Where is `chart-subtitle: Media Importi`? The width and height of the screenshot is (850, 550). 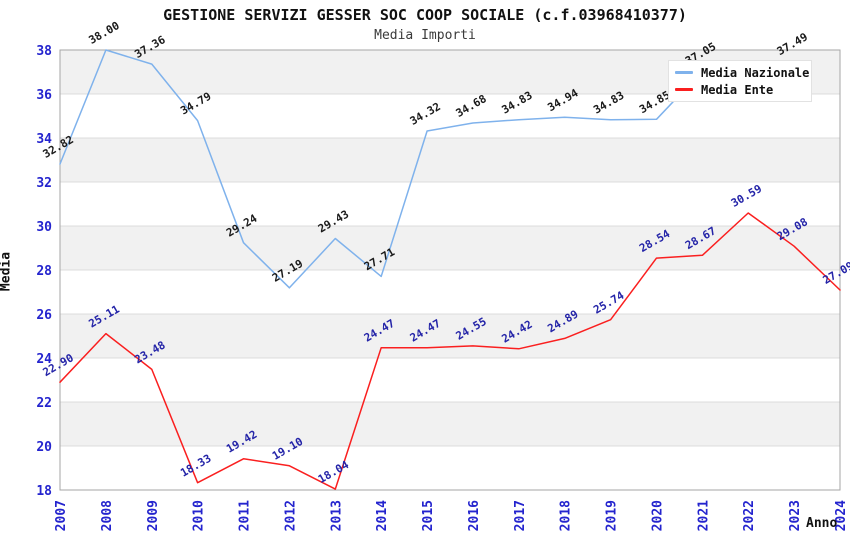
chart-subtitle: Media Importi is located at coordinates (425, 35).